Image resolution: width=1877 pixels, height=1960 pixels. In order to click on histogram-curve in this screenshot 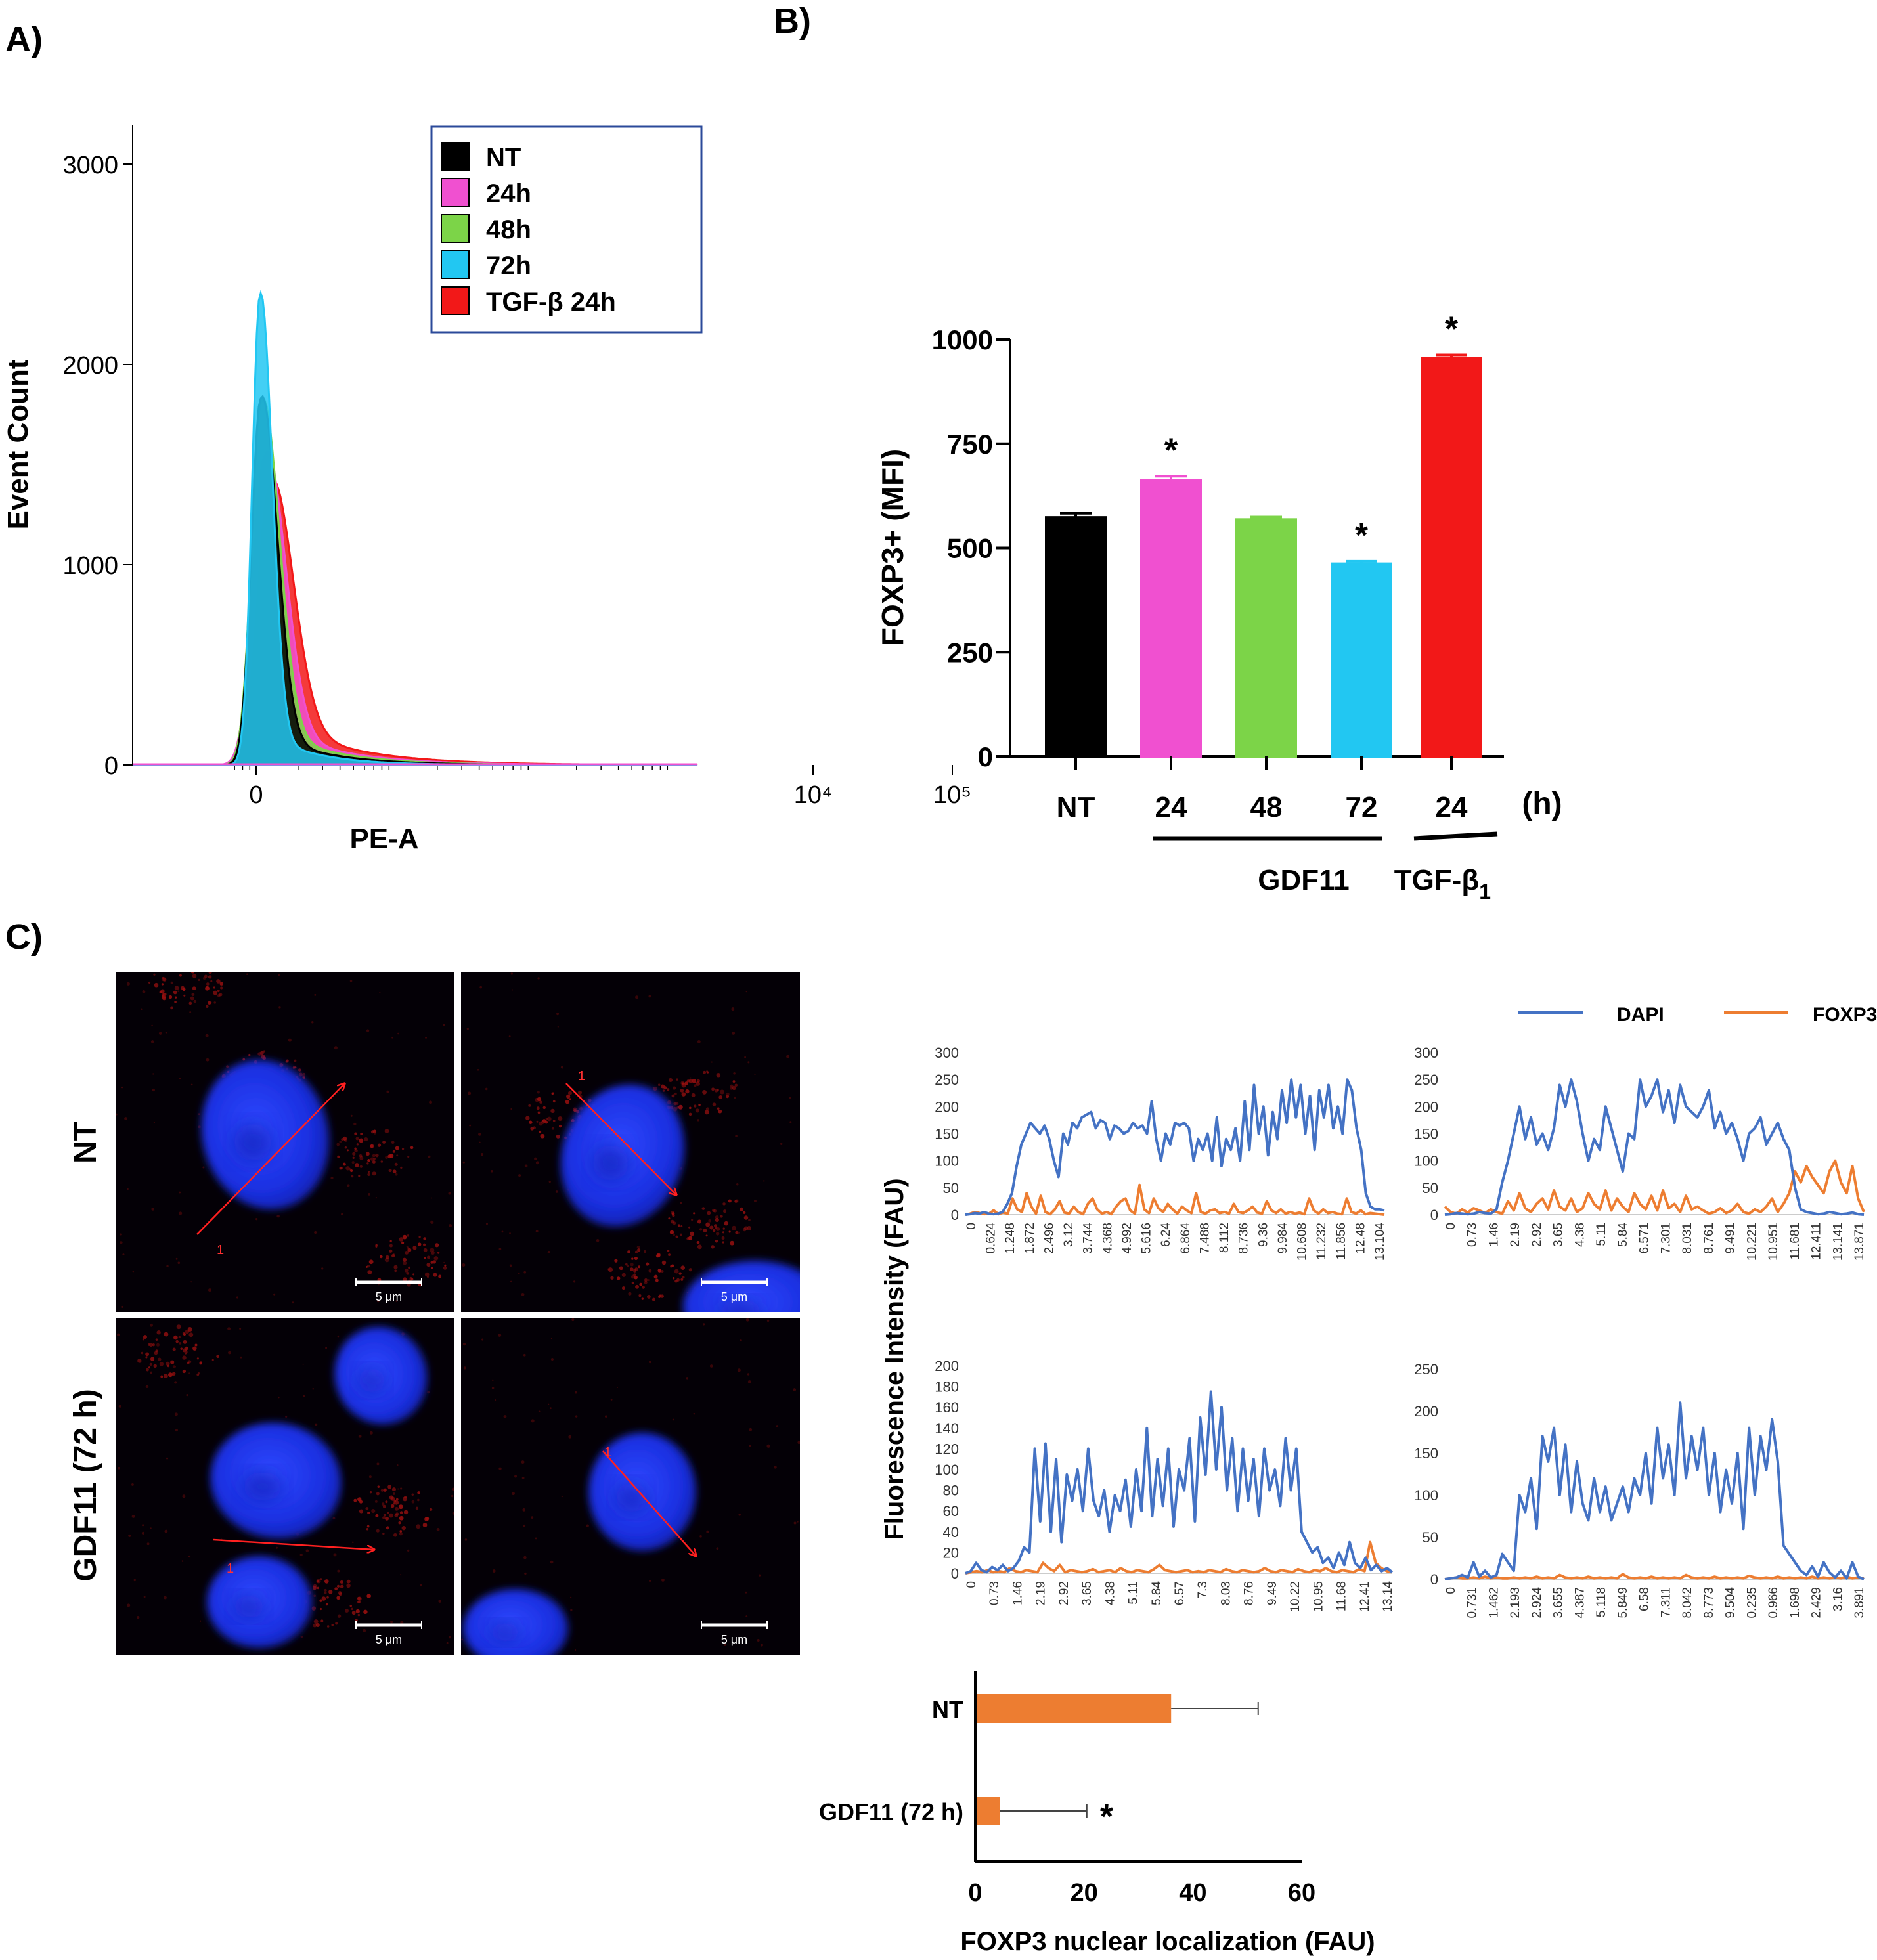, I will do `click(416, 623)`.